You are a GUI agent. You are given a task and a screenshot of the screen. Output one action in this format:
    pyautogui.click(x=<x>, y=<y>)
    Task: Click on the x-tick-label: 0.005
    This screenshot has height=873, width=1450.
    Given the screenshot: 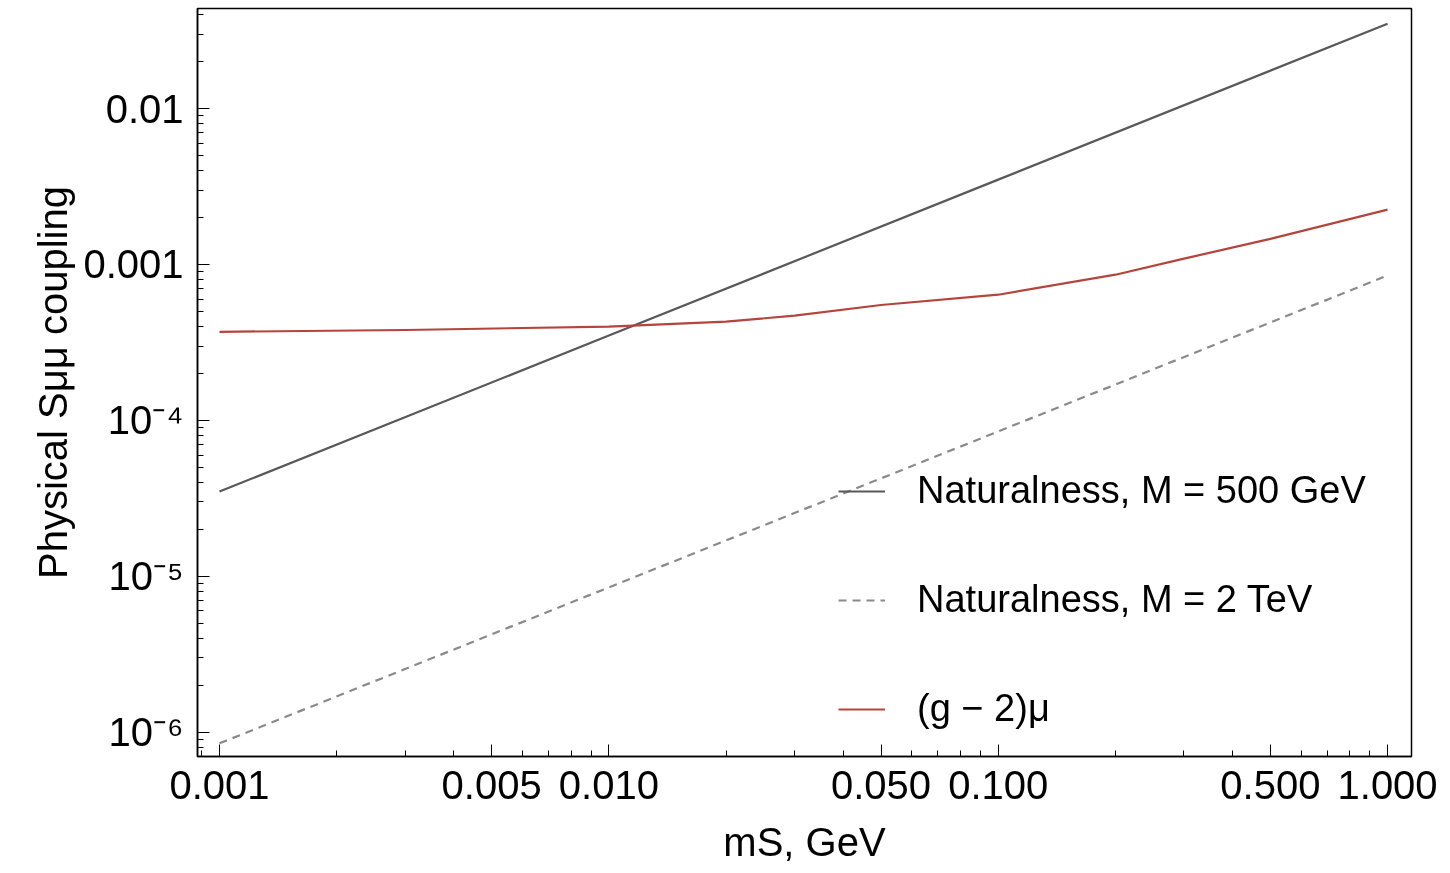 What is the action you would take?
    pyautogui.click(x=491, y=784)
    